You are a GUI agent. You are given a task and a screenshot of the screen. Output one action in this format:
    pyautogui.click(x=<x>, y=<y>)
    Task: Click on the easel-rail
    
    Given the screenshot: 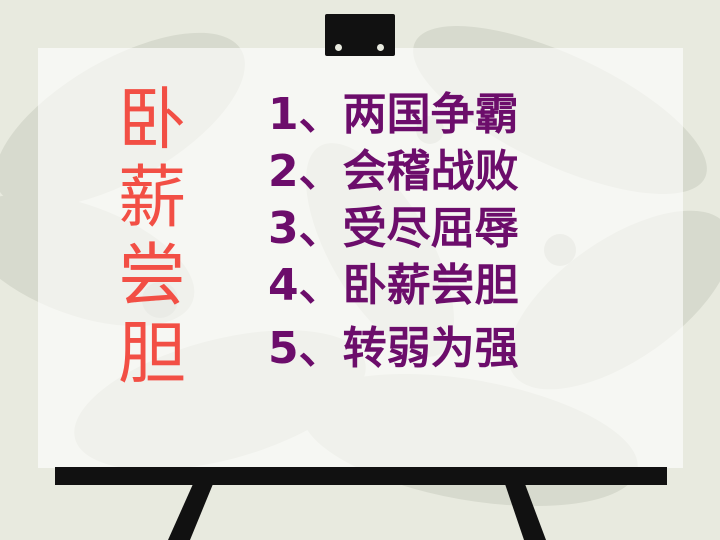 What is the action you would take?
    pyautogui.click(x=361, y=476)
    